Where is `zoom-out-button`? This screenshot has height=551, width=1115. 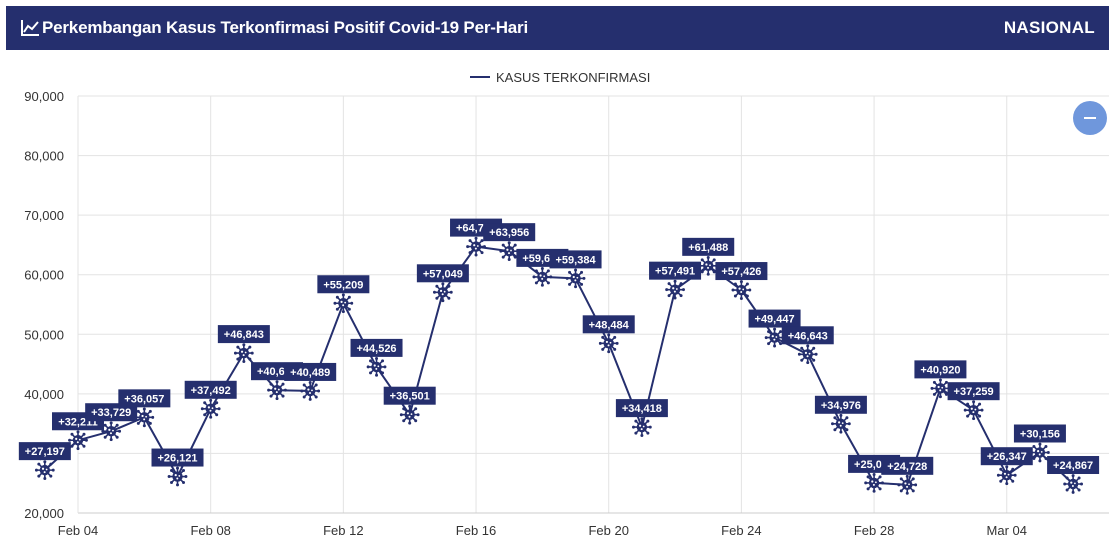
zoom-out-button is located at coordinates (1090, 118).